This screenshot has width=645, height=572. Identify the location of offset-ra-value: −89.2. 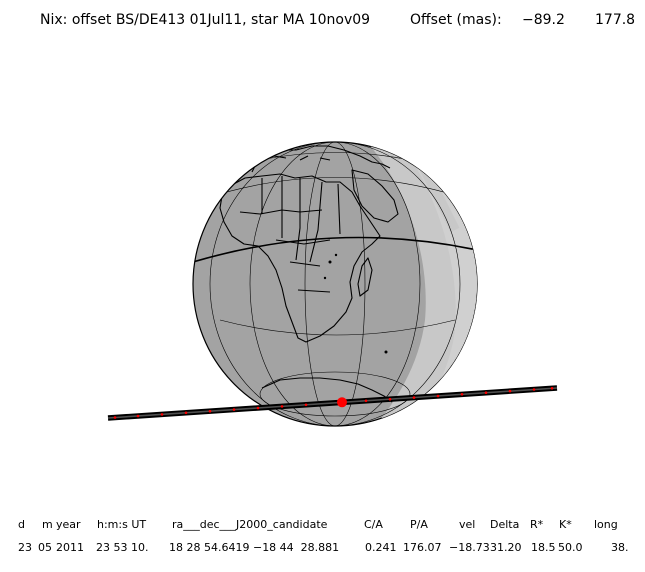
(543, 20).